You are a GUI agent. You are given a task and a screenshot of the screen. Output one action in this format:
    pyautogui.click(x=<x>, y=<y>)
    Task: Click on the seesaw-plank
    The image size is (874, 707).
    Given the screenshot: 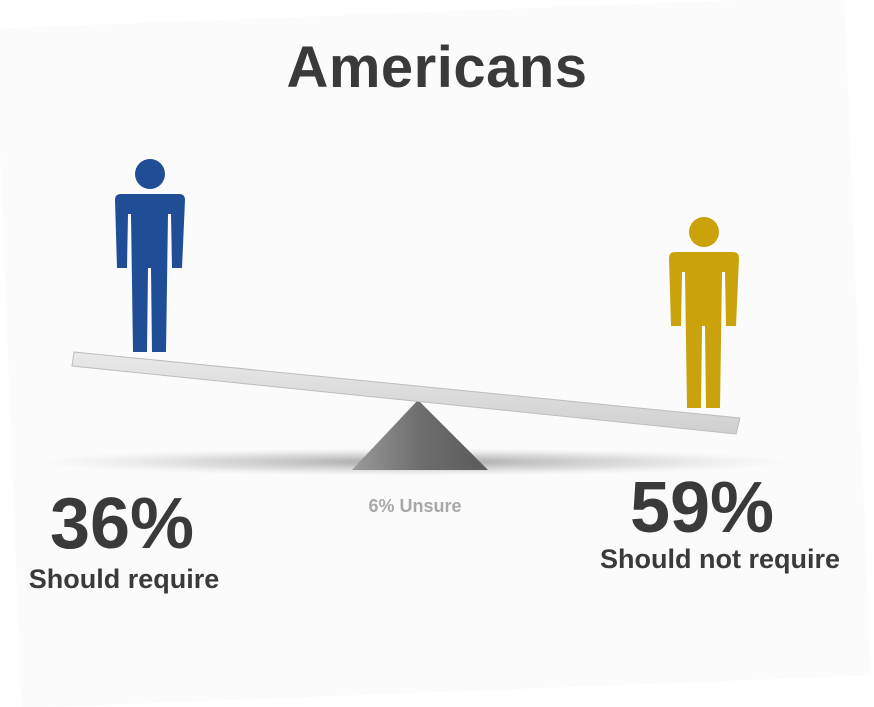 What is the action you would take?
    pyautogui.click(x=406, y=393)
    